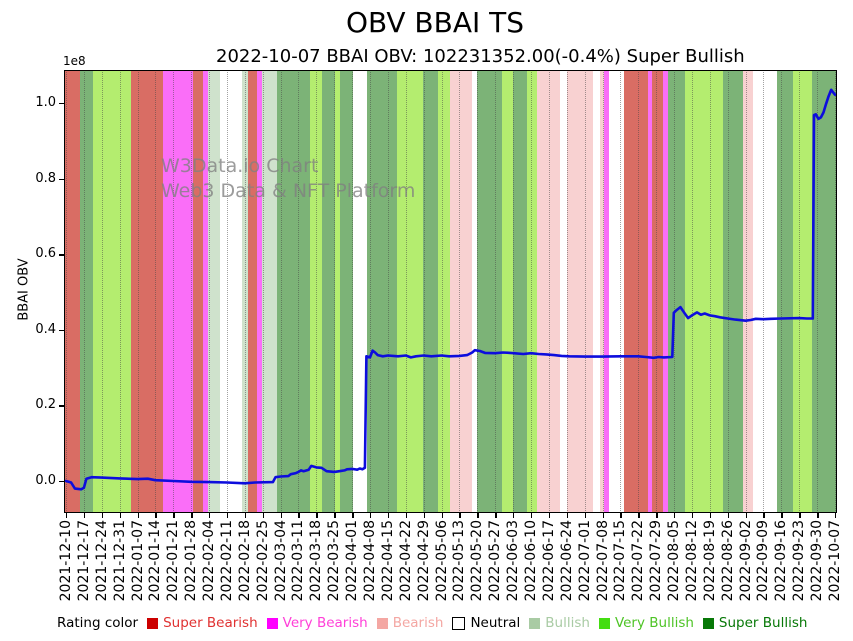 This screenshot has height=641, width=853. What do you see at coordinates (137, 561) in the screenshot?
I see `x-tick-label: 2022-01-07` at bounding box center [137, 561].